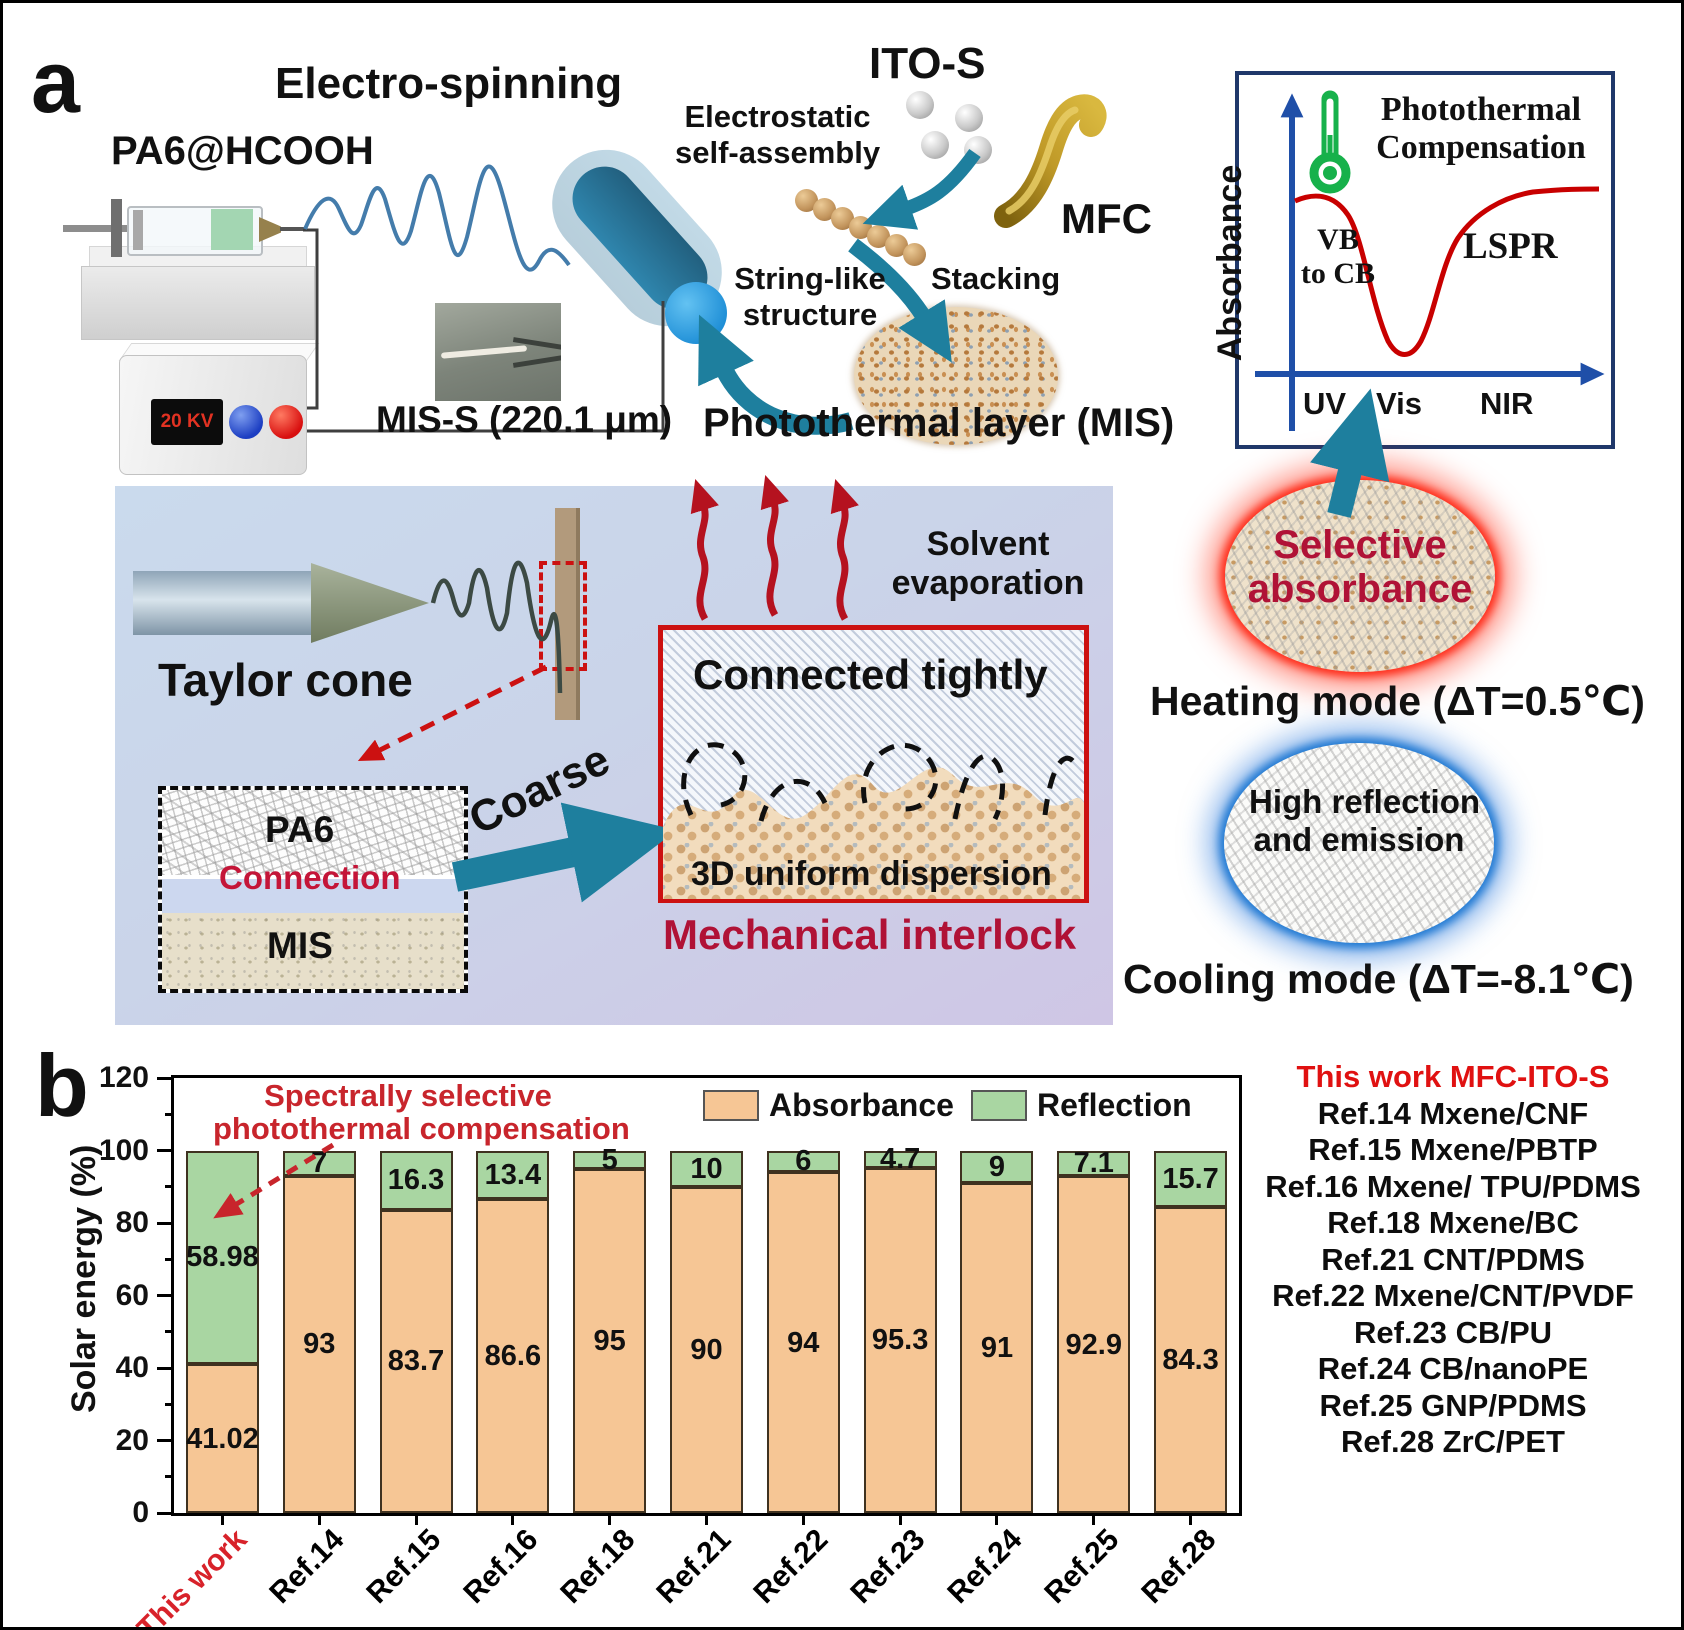 This screenshot has width=1684, height=1630. I want to click on power-button-red, so click(286, 422).